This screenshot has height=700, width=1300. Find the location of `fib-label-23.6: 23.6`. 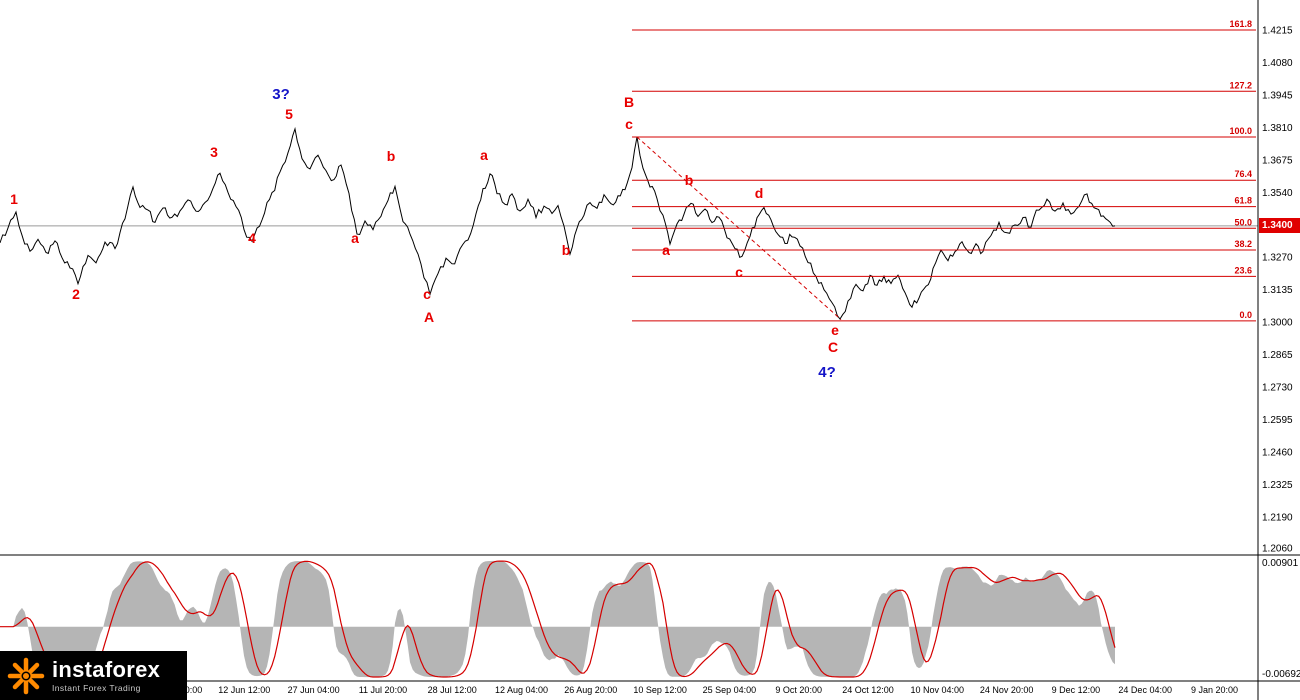

fib-label-23.6: 23.6 is located at coordinates (1243, 270).